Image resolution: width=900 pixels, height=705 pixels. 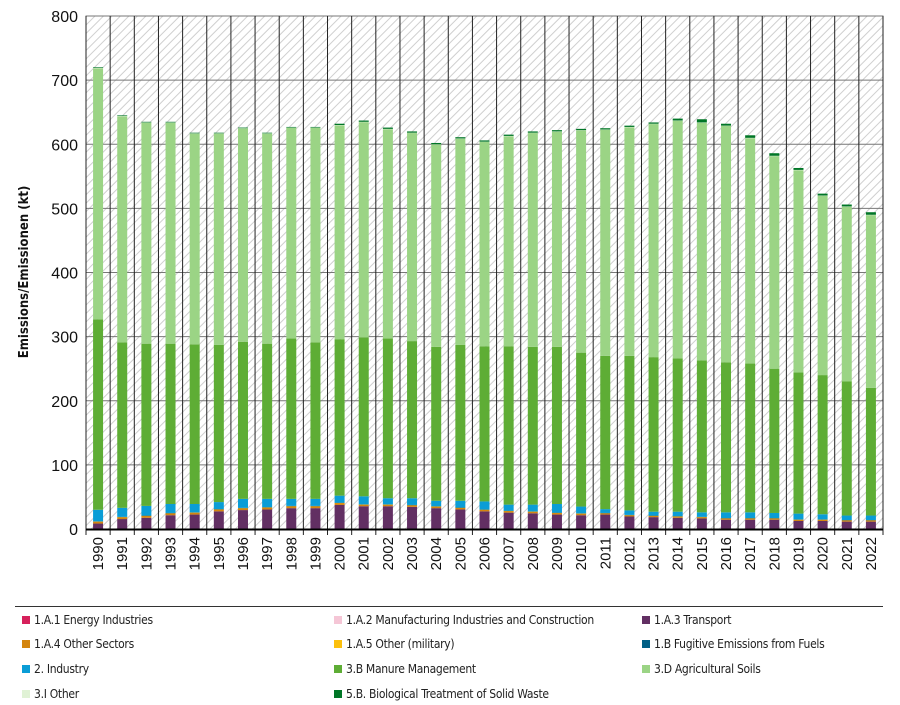 I want to click on x-tick-label: 1994, so click(x=195, y=553).